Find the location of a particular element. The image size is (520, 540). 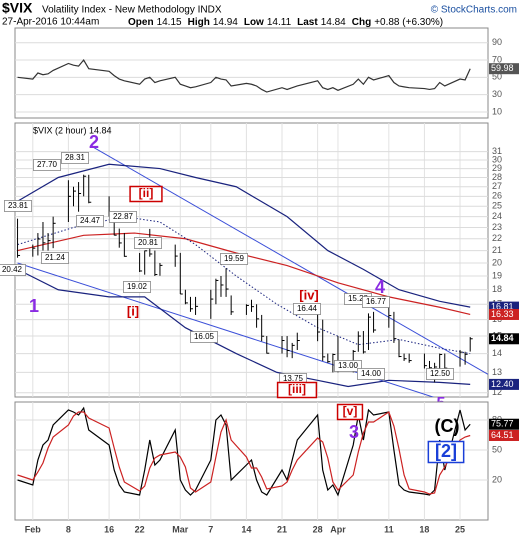

instrument-name: Volatility Index - New Methodology INDX is located at coordinates (132, 10).